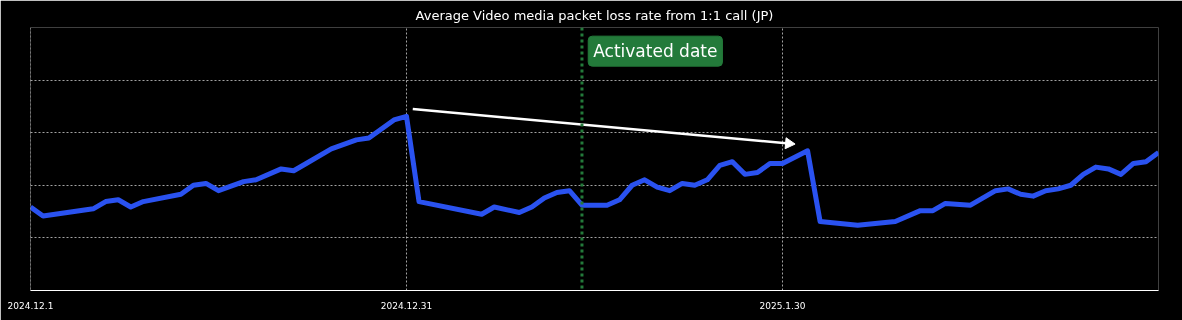  I want to click on x-tick-label: 2024.12.31, so click(406, 305).